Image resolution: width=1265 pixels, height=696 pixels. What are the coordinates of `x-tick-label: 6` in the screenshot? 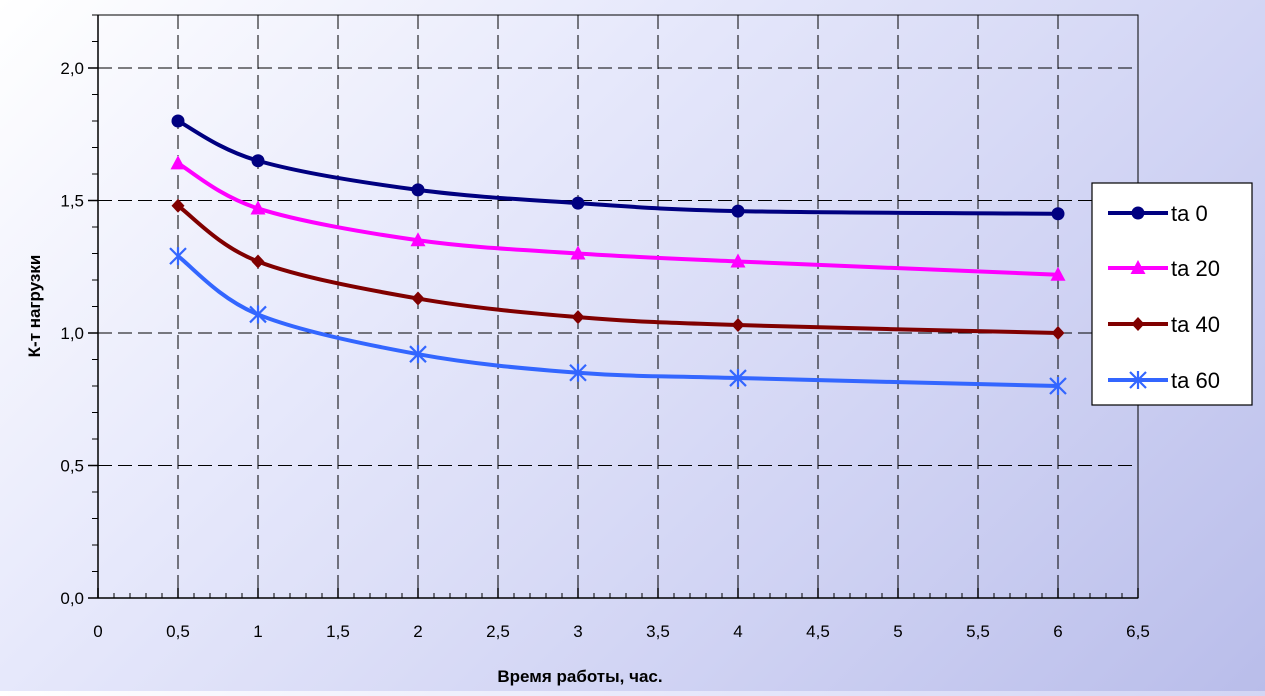 It's located at (1057, 631).